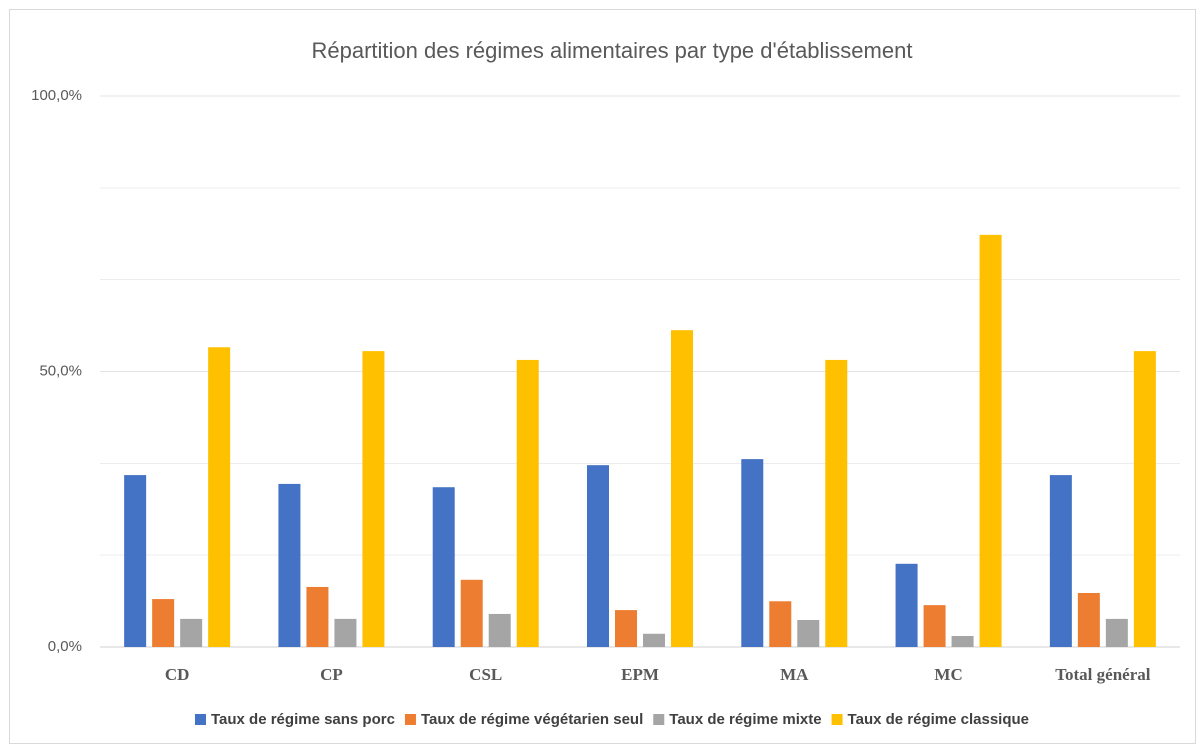 The width and height of the screenshot is (1203, 747). Describe the element at coordinates (65, 646) in the screenshot. I see `y-tick-label: 0,0%` at that location.